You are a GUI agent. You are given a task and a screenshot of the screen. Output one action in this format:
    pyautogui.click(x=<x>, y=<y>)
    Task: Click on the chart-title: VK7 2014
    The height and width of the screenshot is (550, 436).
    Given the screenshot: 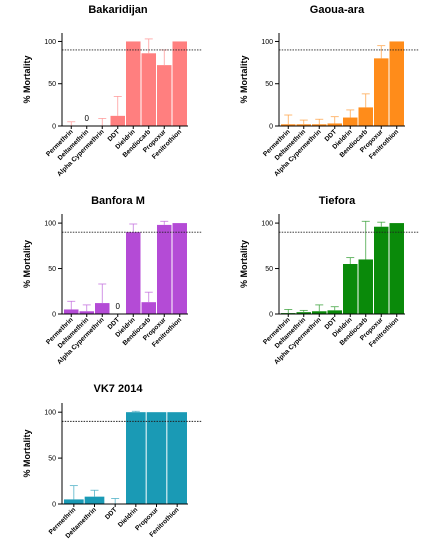 What is the action you would take?
    pyautogui.click(x=119, y=389)
    